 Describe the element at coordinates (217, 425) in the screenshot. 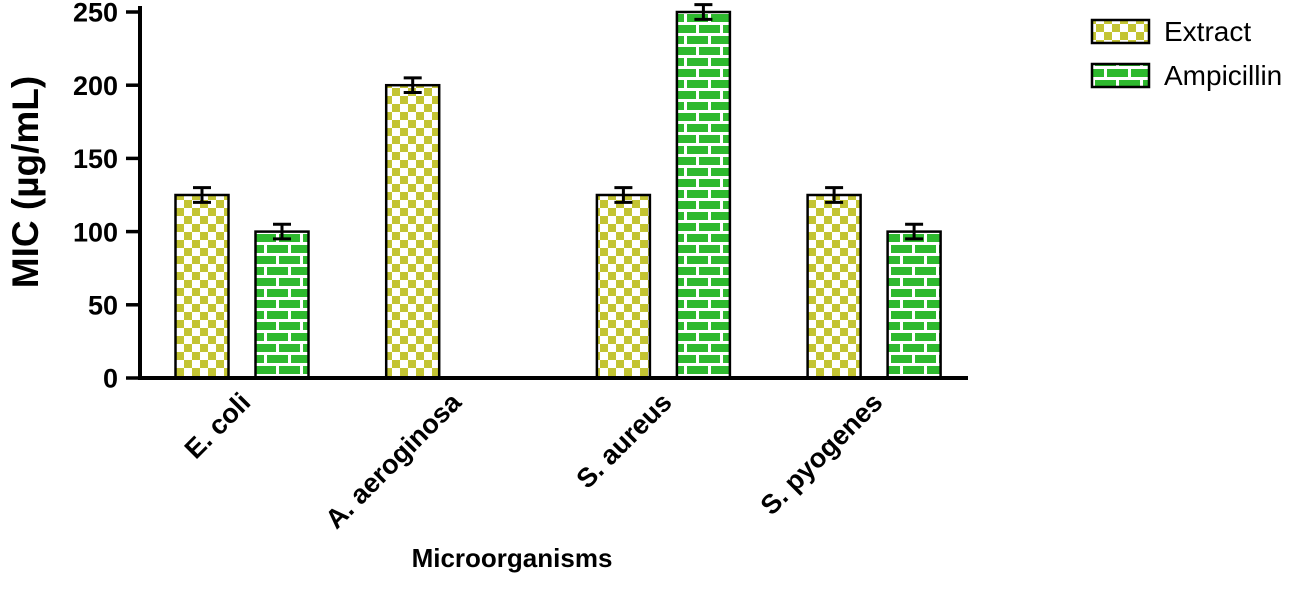

I see `category-label: E. coli` at that location.